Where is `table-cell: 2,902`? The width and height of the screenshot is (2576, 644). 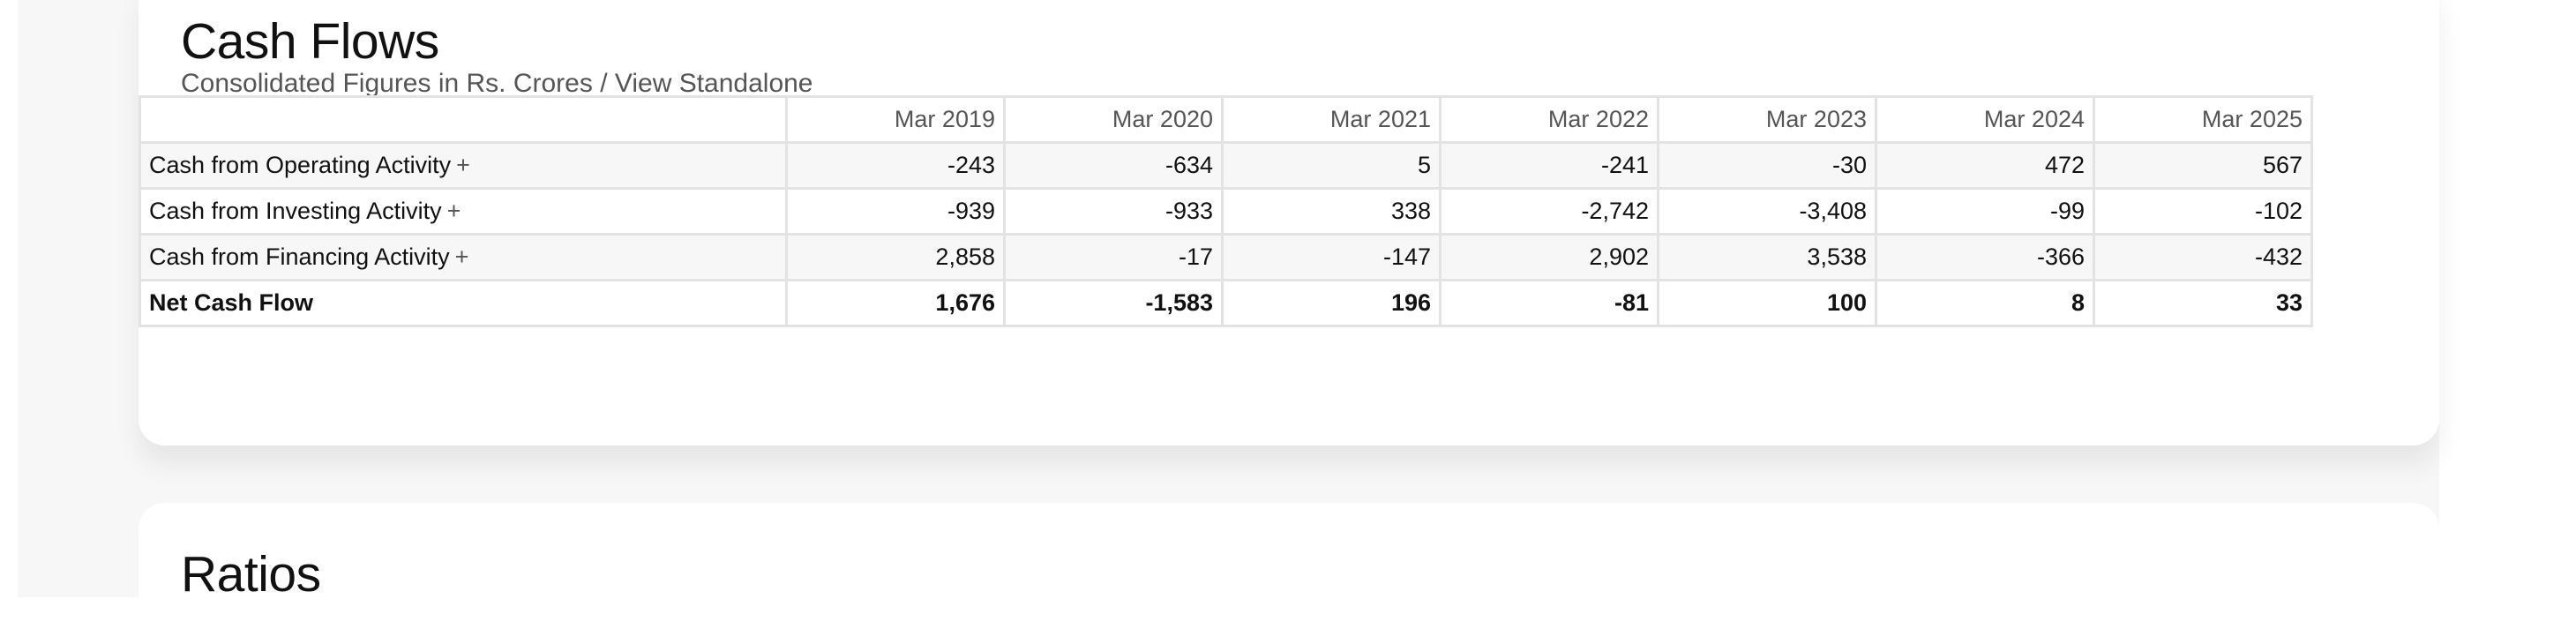 table-cell: 2,902 is located at coordinates (1549, 257).